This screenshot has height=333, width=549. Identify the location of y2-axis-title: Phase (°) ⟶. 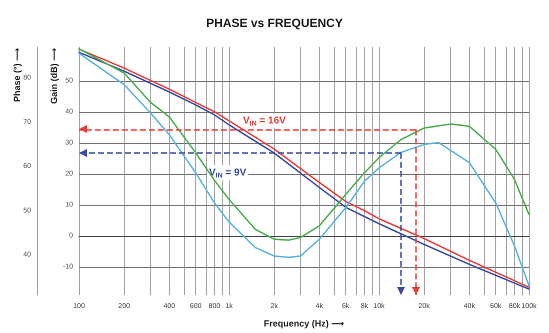
(17, 75).